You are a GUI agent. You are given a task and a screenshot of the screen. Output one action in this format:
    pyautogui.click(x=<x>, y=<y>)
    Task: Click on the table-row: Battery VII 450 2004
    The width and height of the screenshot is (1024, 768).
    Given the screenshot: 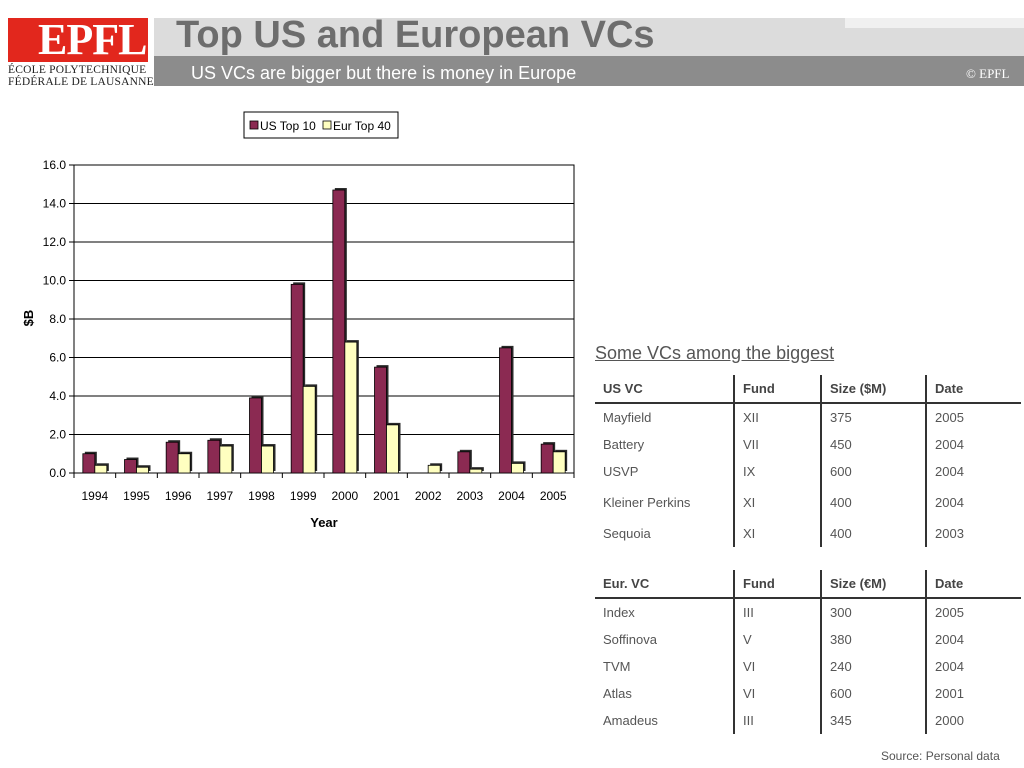 What is the action you would take?
    pyautogui.click(x=808, y=444)
    